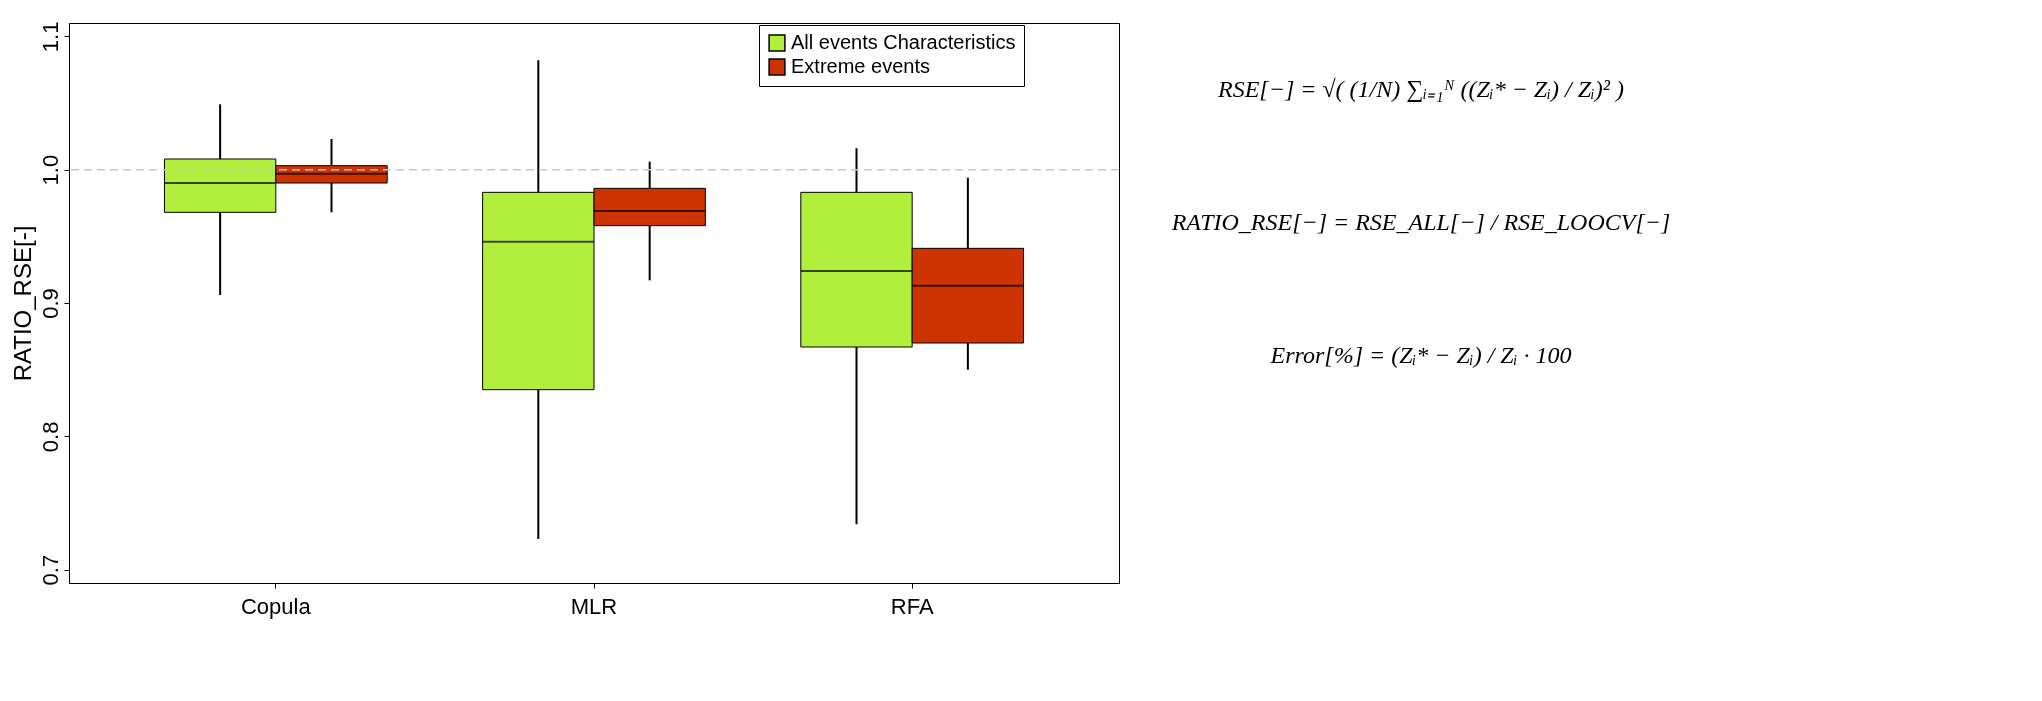  What do you see at coordinates (50, 303) in the screenshot?
I see `y-tick-label: 0.9` at bounding box center [50, 303].